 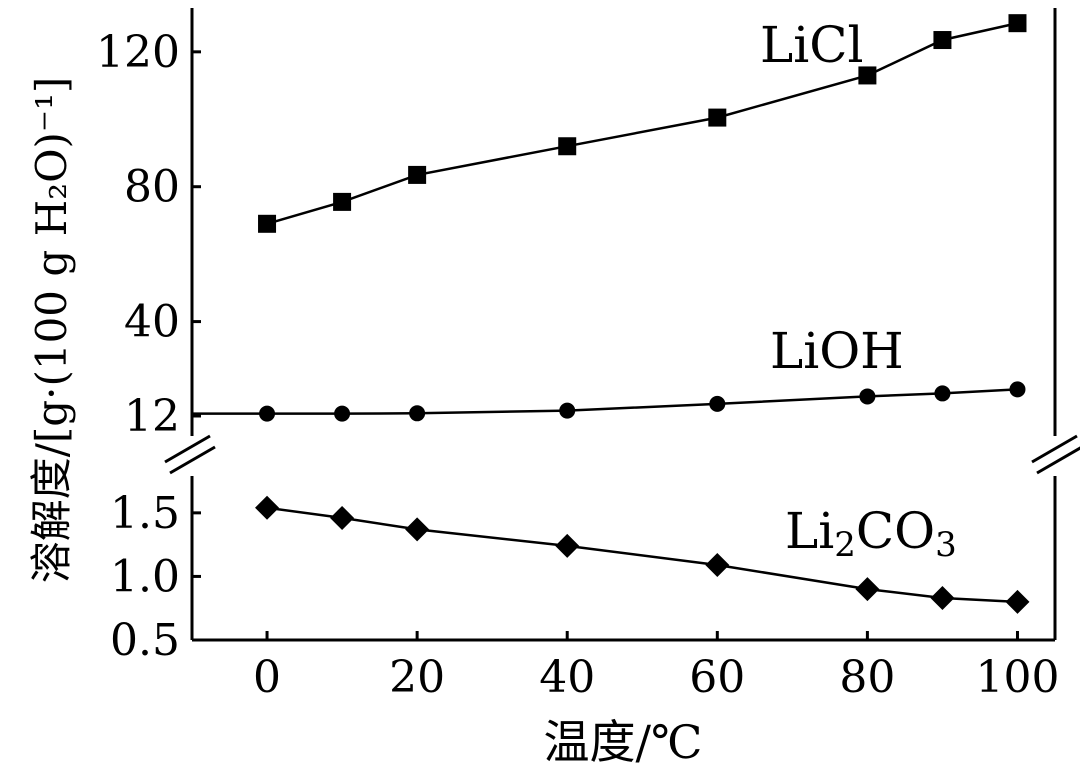 What do you see at coordinates (623, 742) in the screenshot?
I see `x-axis-title: 温度/℃` at bounding box center [623, 742].